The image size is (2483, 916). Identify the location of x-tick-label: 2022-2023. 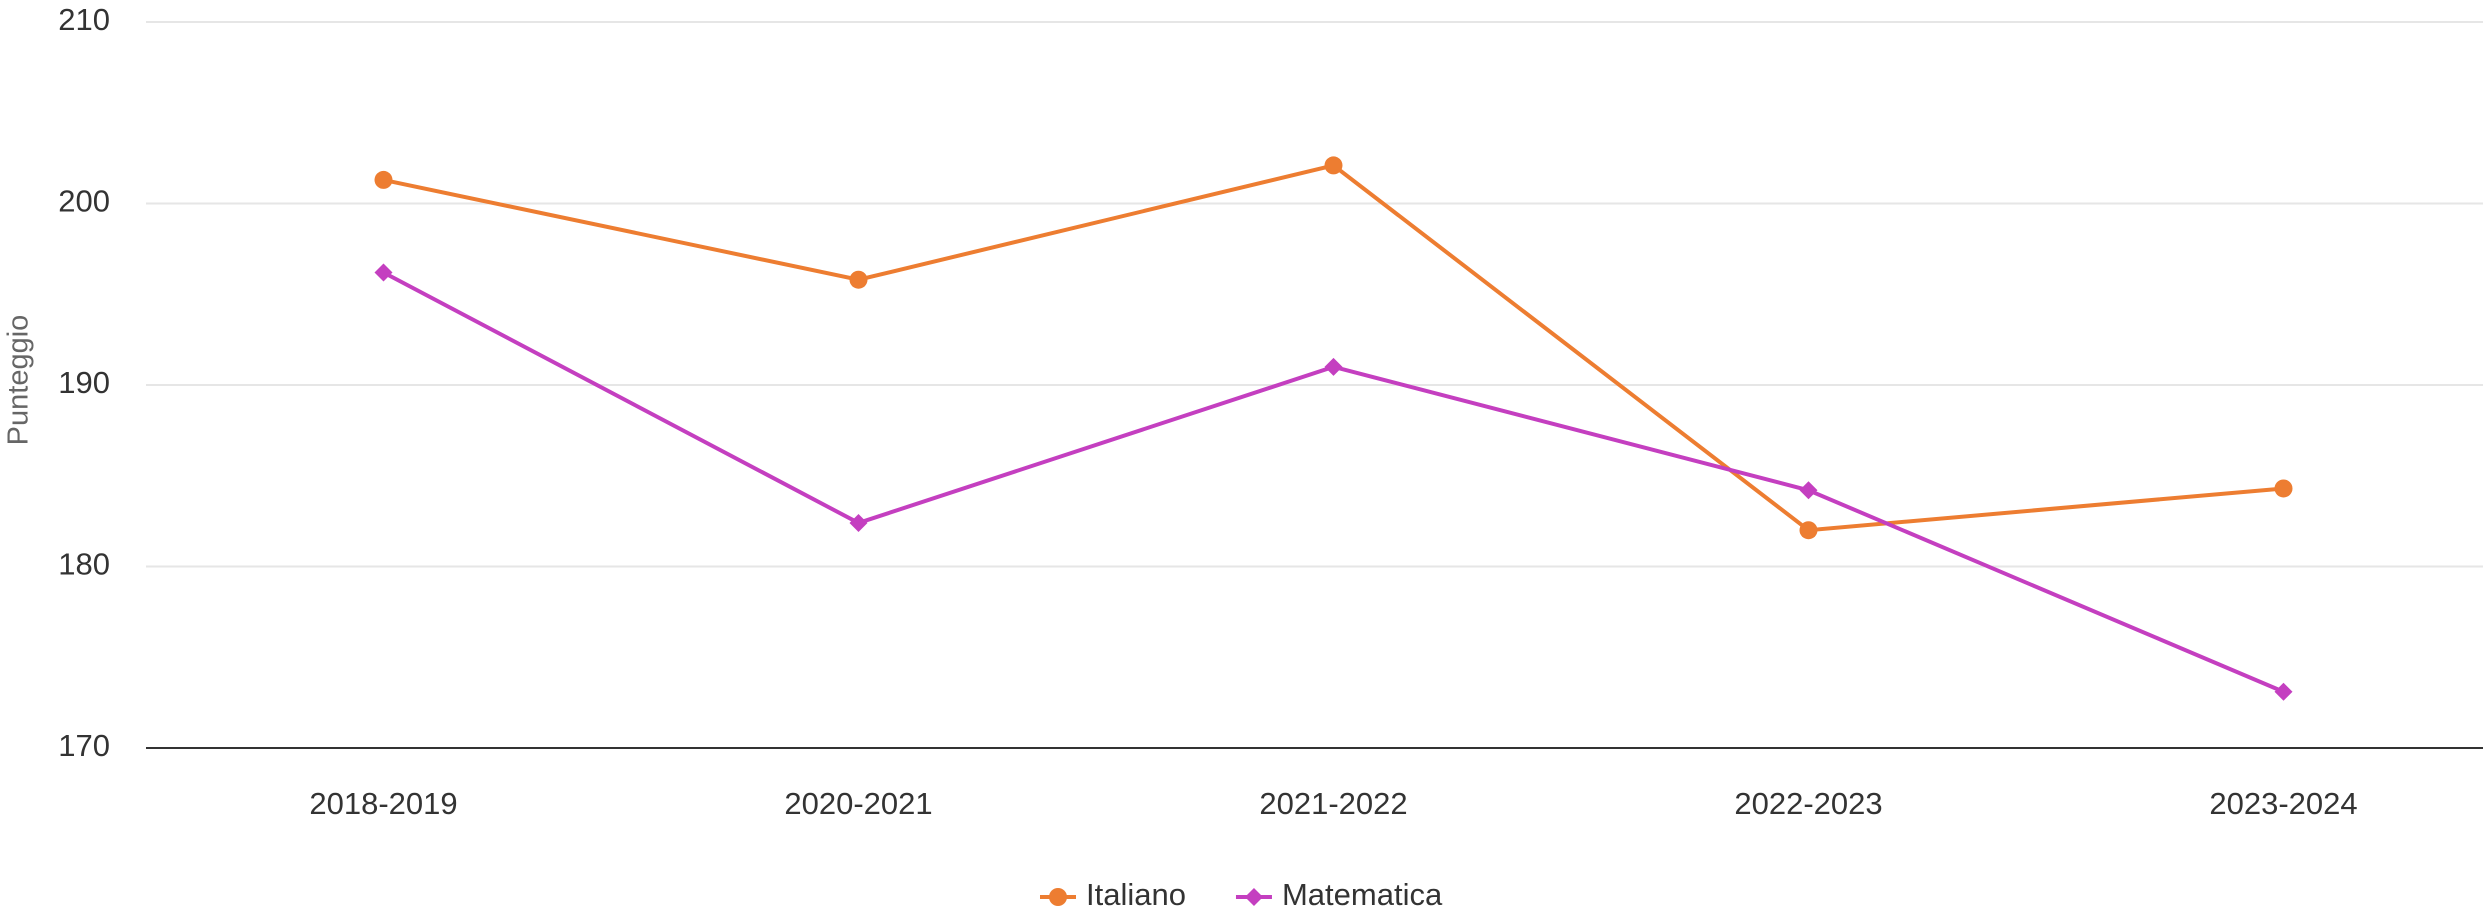
(1808, 803).